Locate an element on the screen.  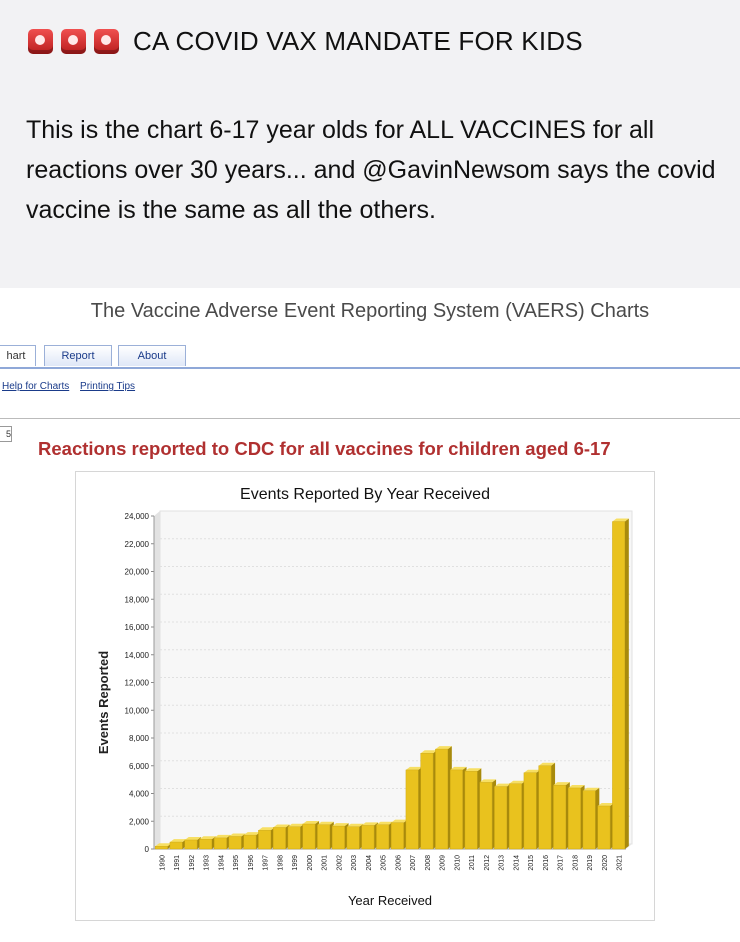
x-axis-label: Year Received is located at coordinates (390, 900).